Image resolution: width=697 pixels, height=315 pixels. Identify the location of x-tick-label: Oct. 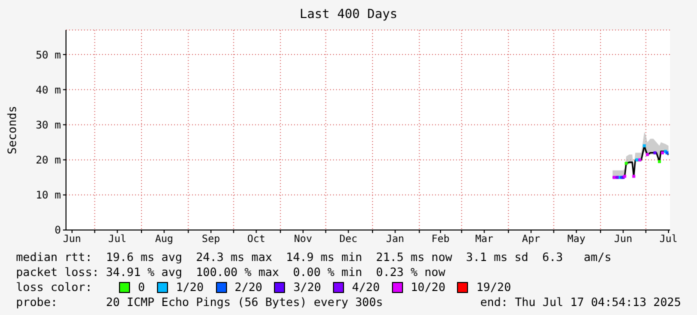
(256, 240).